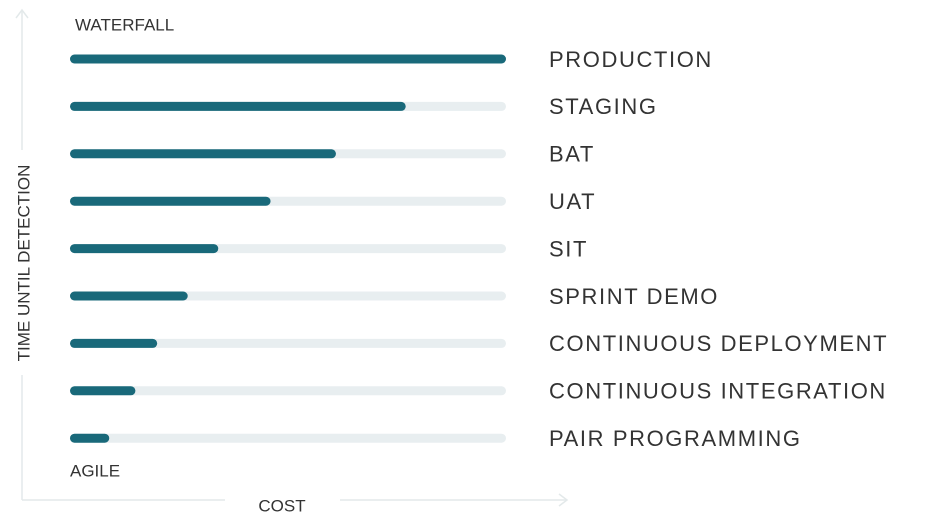 This screenshot has height=517, width=932. Describe the element at coordinates (718, 391) in the screenshot. I see `category-label: CONTINUOUS INTEGRATION` at that location.